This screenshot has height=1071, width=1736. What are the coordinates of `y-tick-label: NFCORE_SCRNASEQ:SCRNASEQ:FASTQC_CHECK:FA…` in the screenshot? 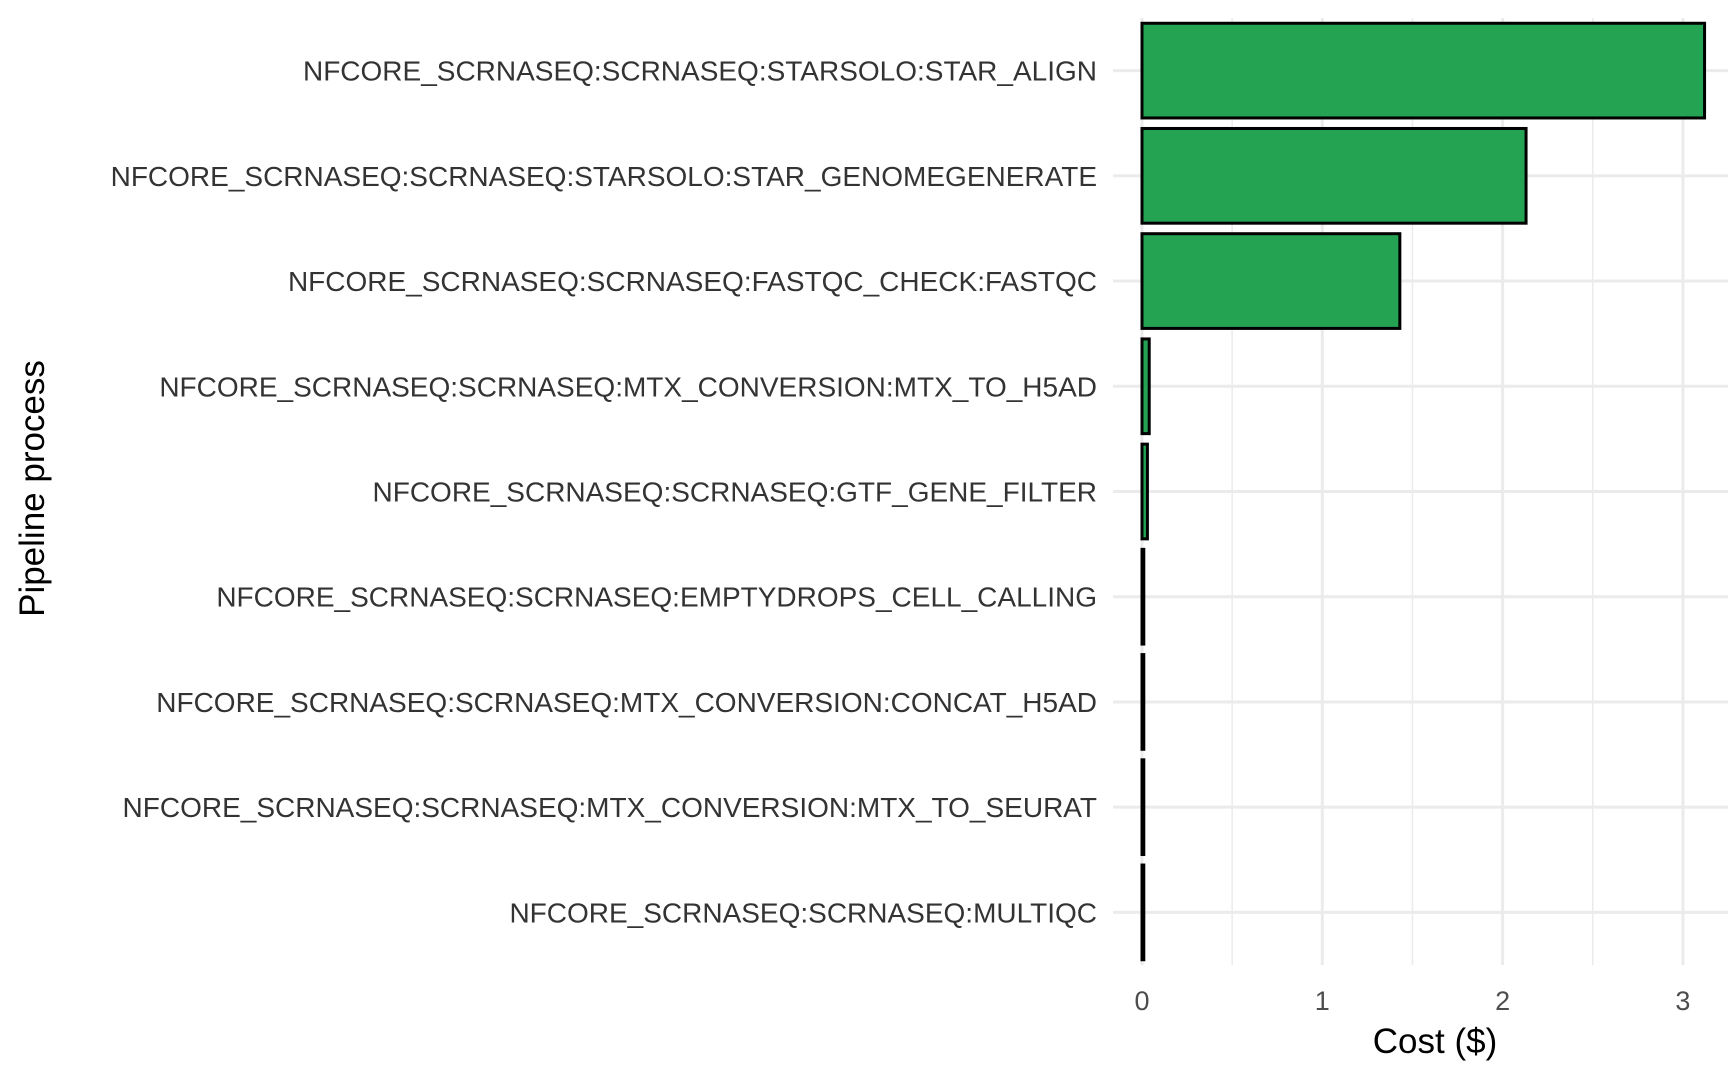 It's located at (692, 281).